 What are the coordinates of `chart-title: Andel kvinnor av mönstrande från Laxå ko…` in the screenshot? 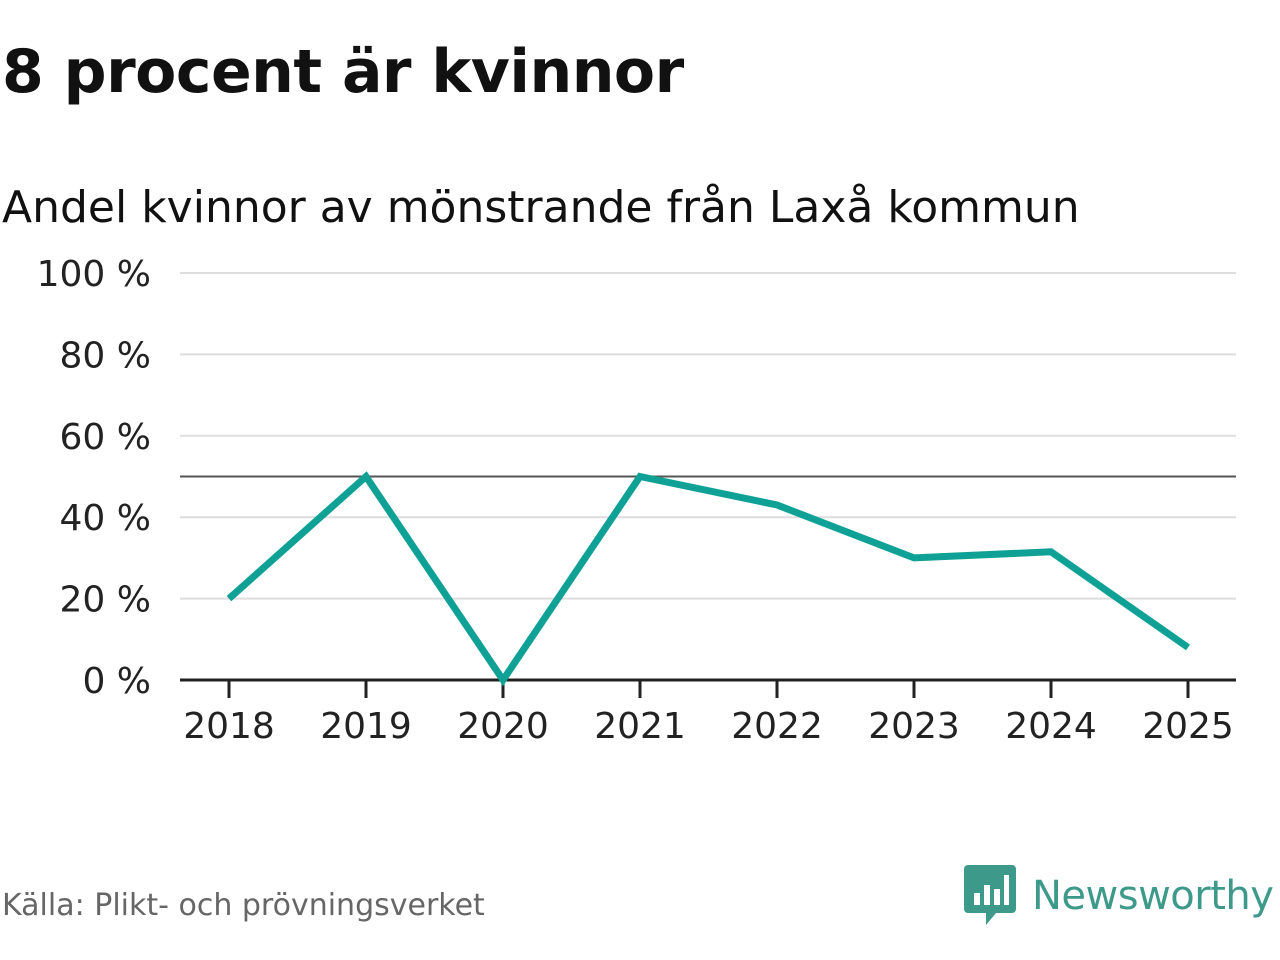 It's located at (541, 207).